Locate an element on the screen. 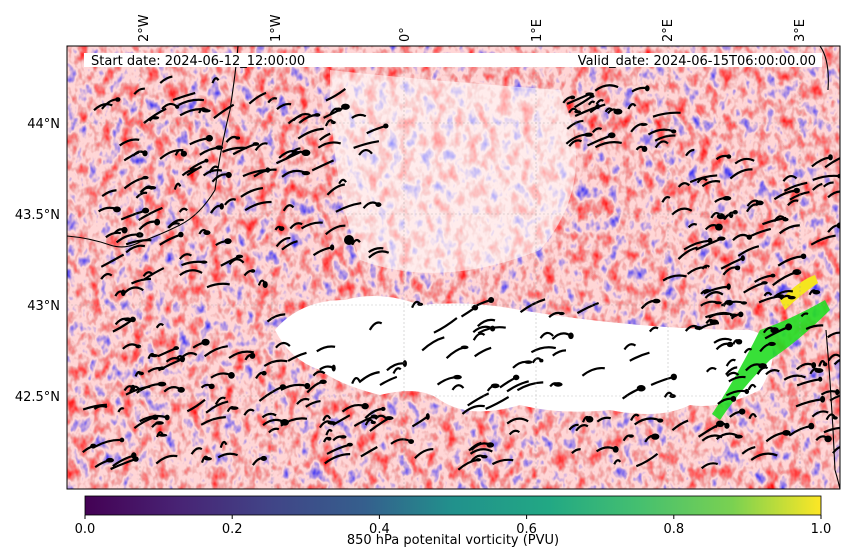  latitude-labels: 44°N 43.5°N 43°N 42.5°N is located at coordinates (37, 261).